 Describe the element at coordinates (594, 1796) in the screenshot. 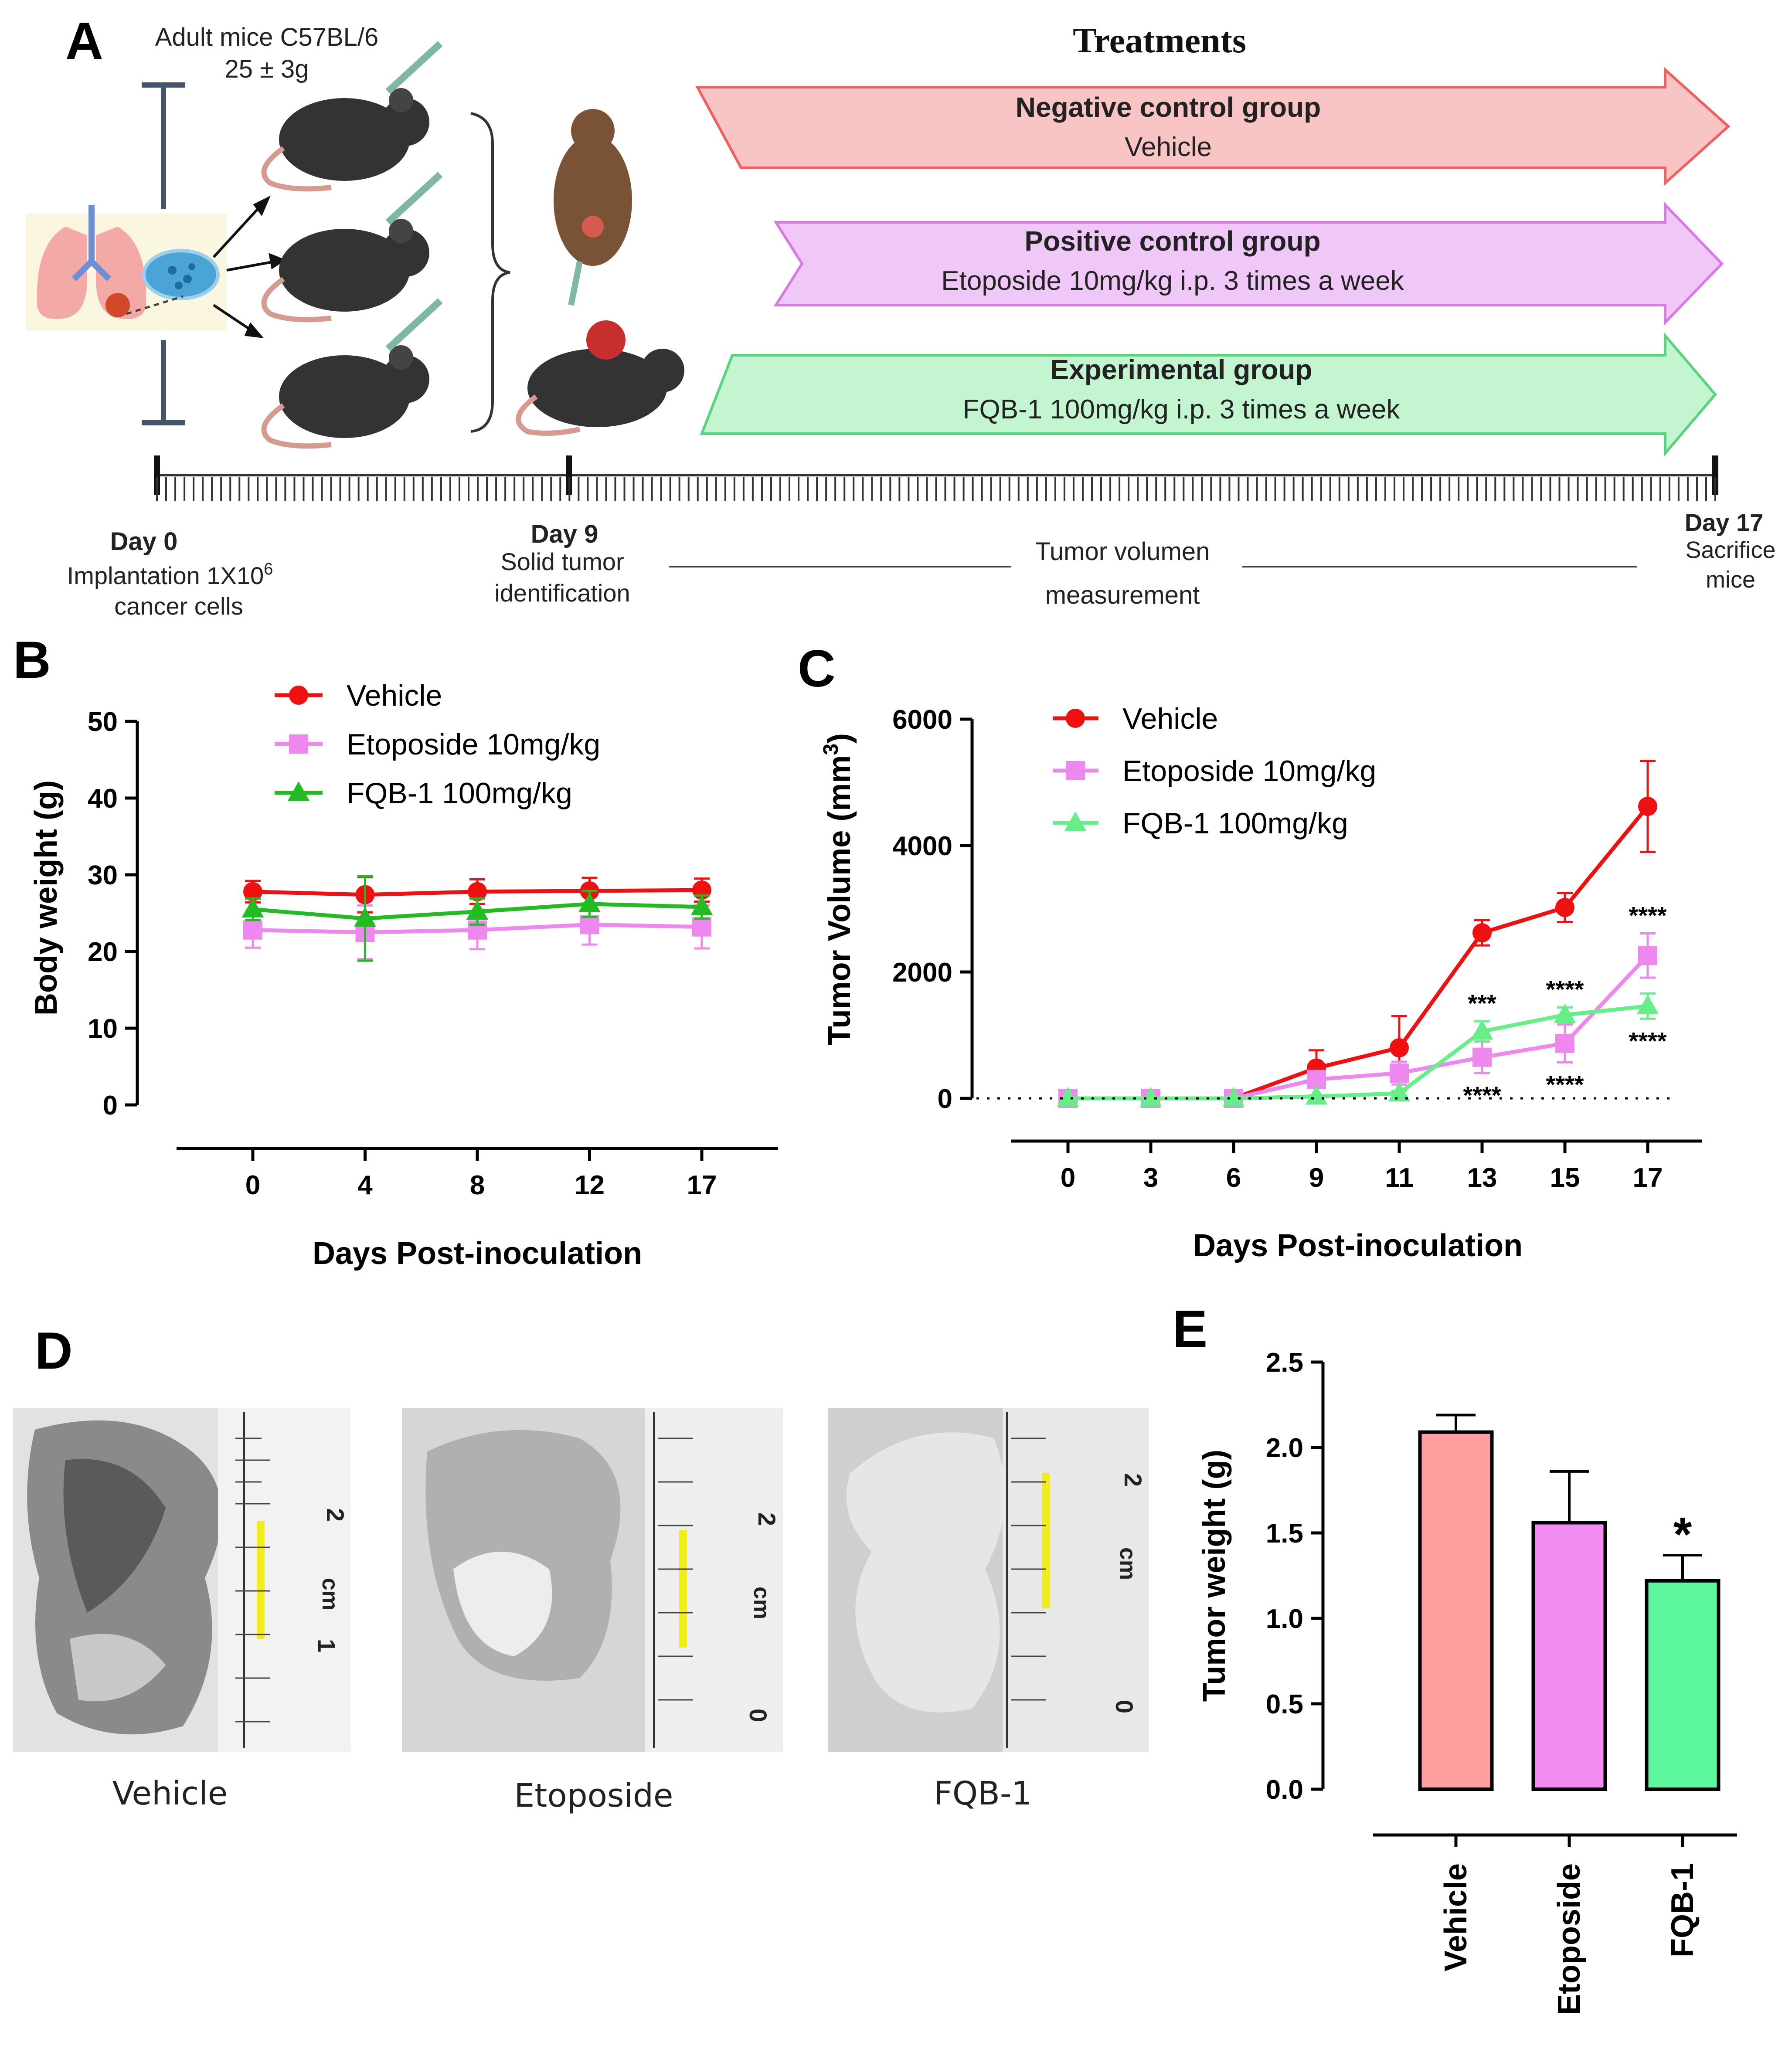

I see `caption-etoposide: Etoposide` at that location.